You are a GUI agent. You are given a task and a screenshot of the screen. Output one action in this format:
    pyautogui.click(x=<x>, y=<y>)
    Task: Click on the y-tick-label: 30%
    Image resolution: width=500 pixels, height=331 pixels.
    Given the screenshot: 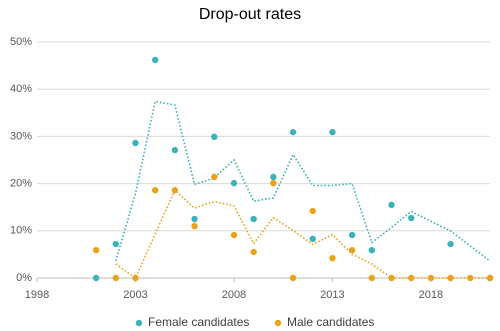 What is the action you would take?
    pyautogui.click(x=21, y=136)
    